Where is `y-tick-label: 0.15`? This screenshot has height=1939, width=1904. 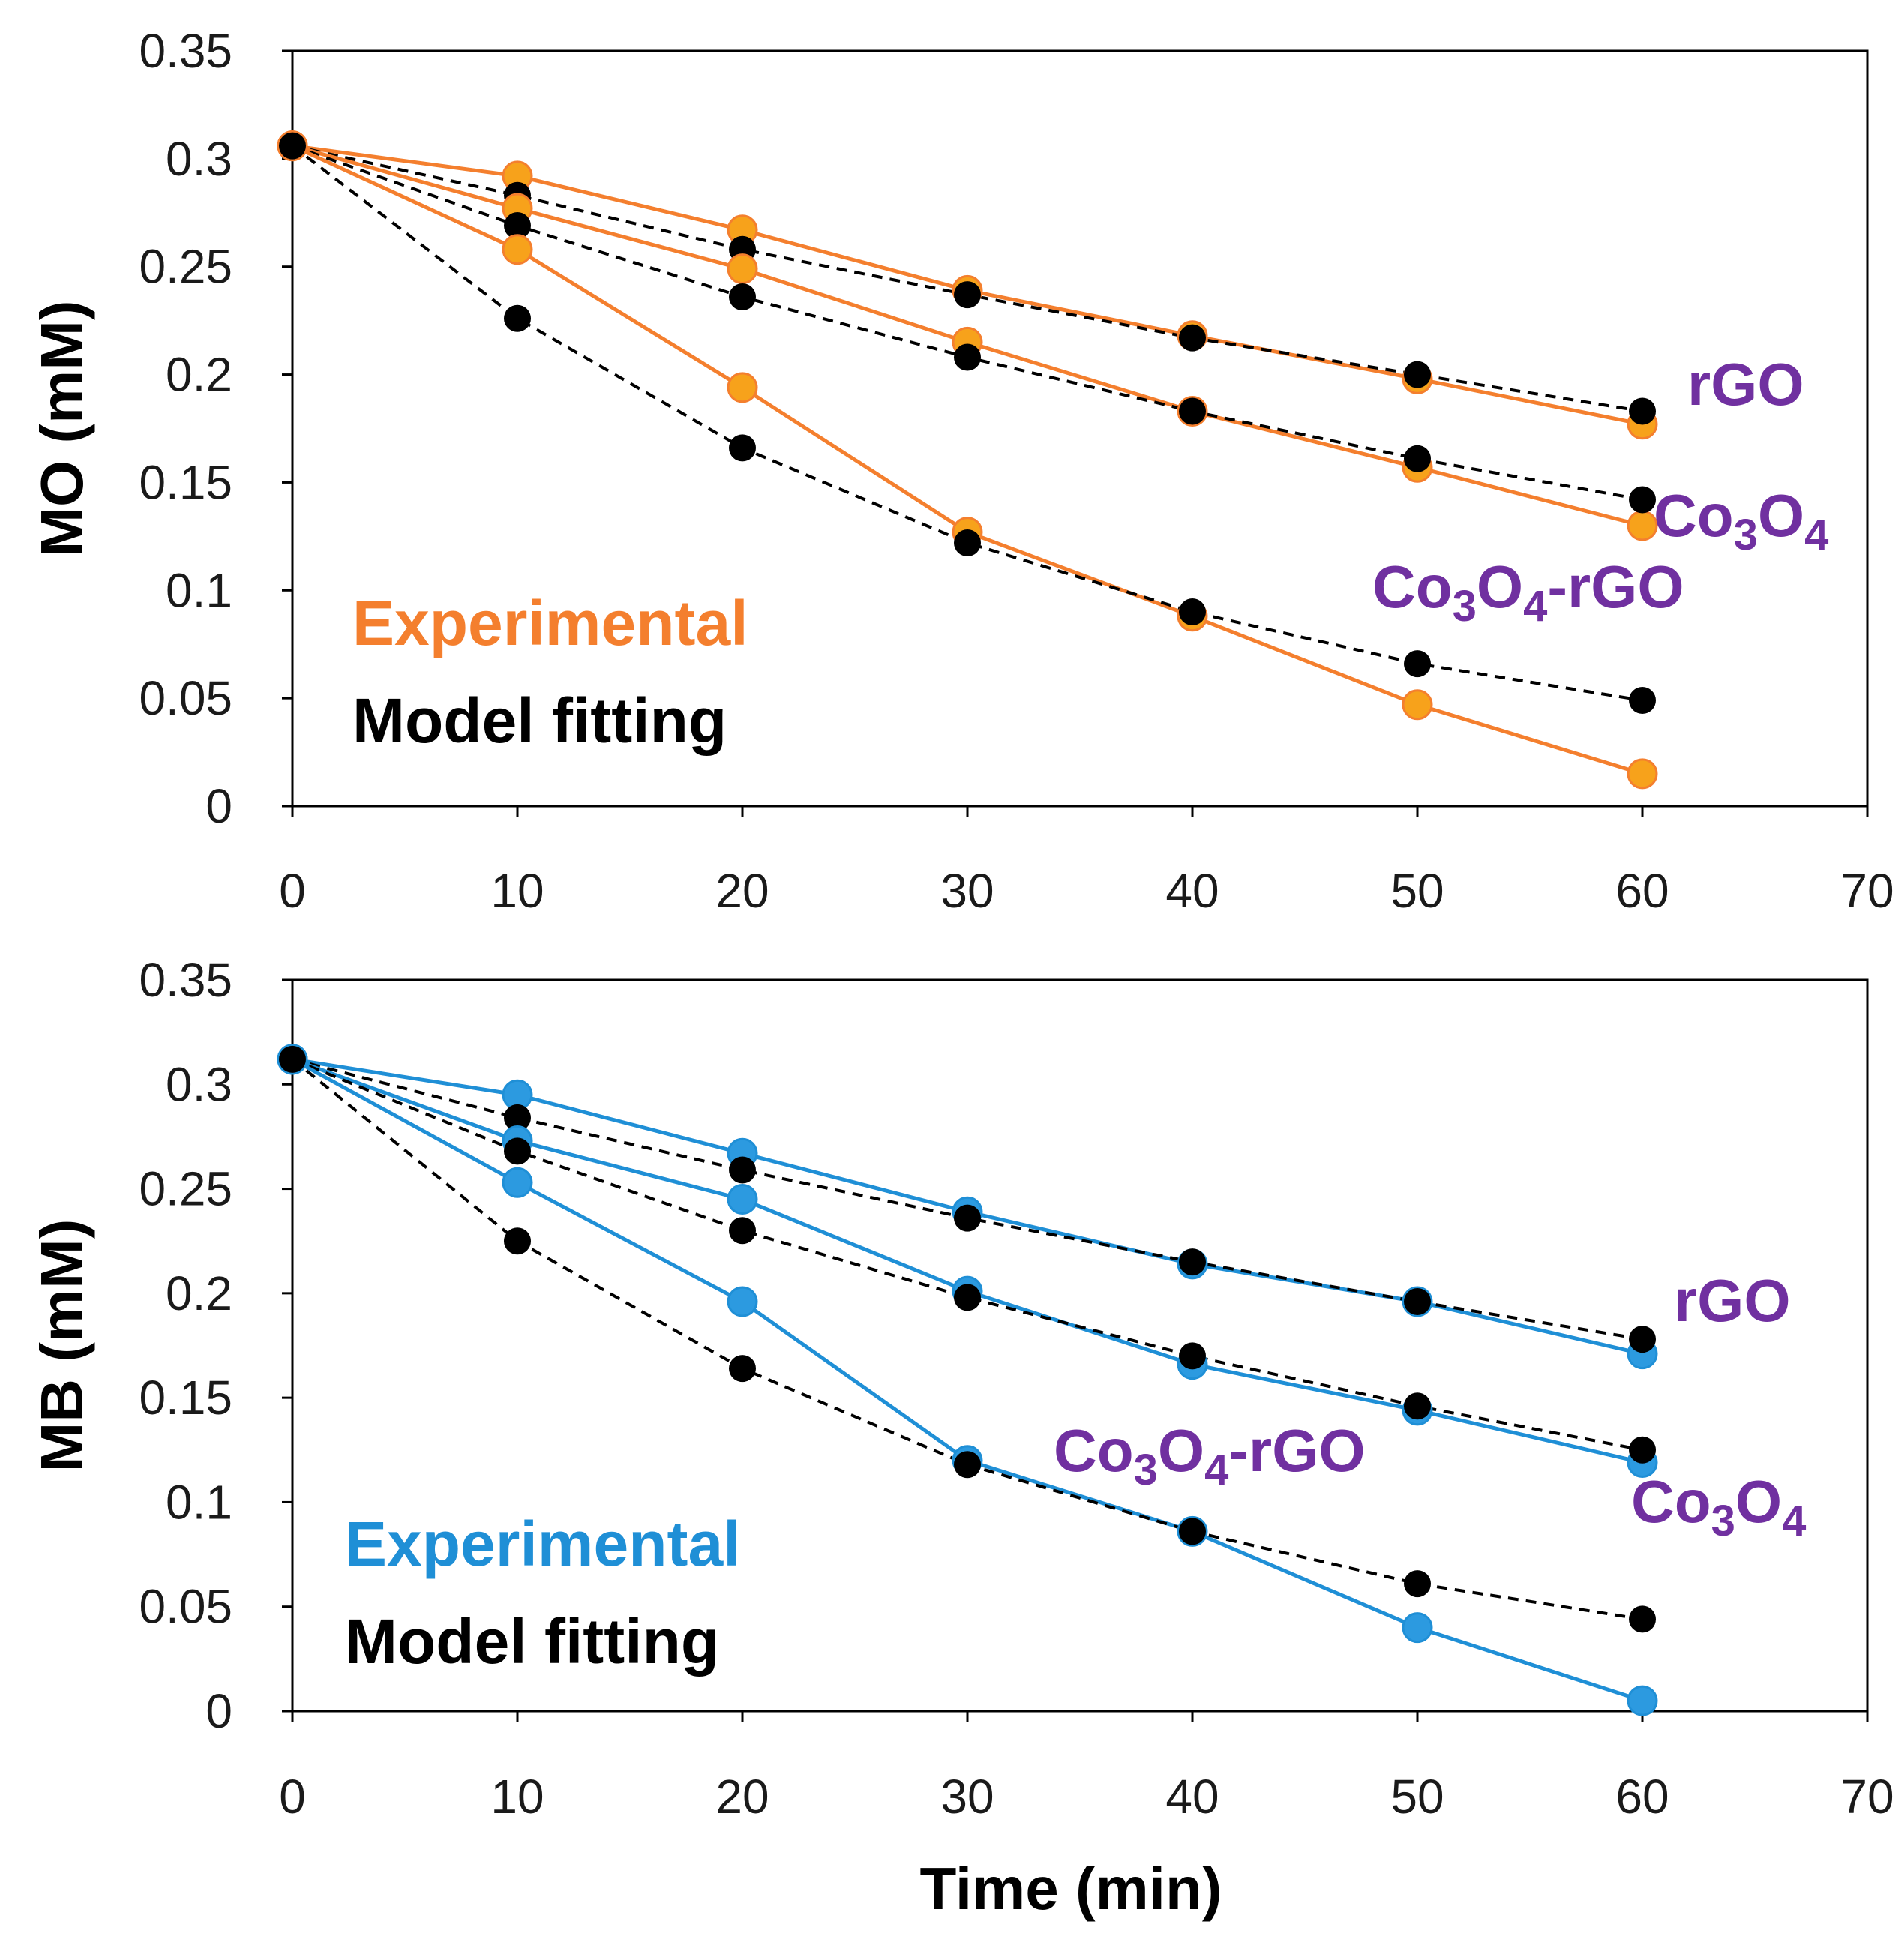
y-tick-label: 0.15 is located at coordinates (185, 1398).